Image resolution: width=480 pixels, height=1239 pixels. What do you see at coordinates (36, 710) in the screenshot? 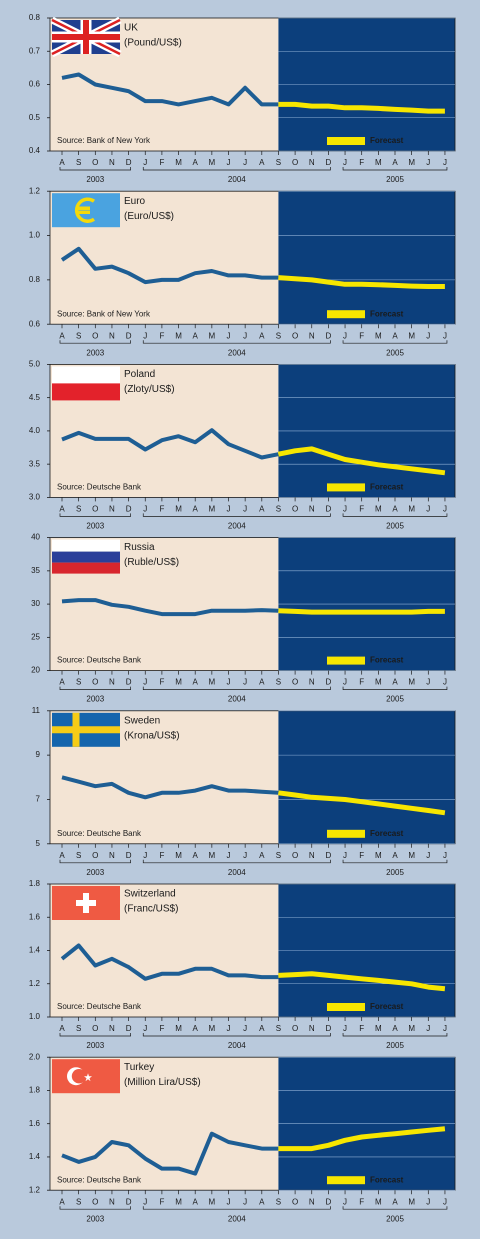
I see `y-tick-label: 11` at bounding box center [36, 710].